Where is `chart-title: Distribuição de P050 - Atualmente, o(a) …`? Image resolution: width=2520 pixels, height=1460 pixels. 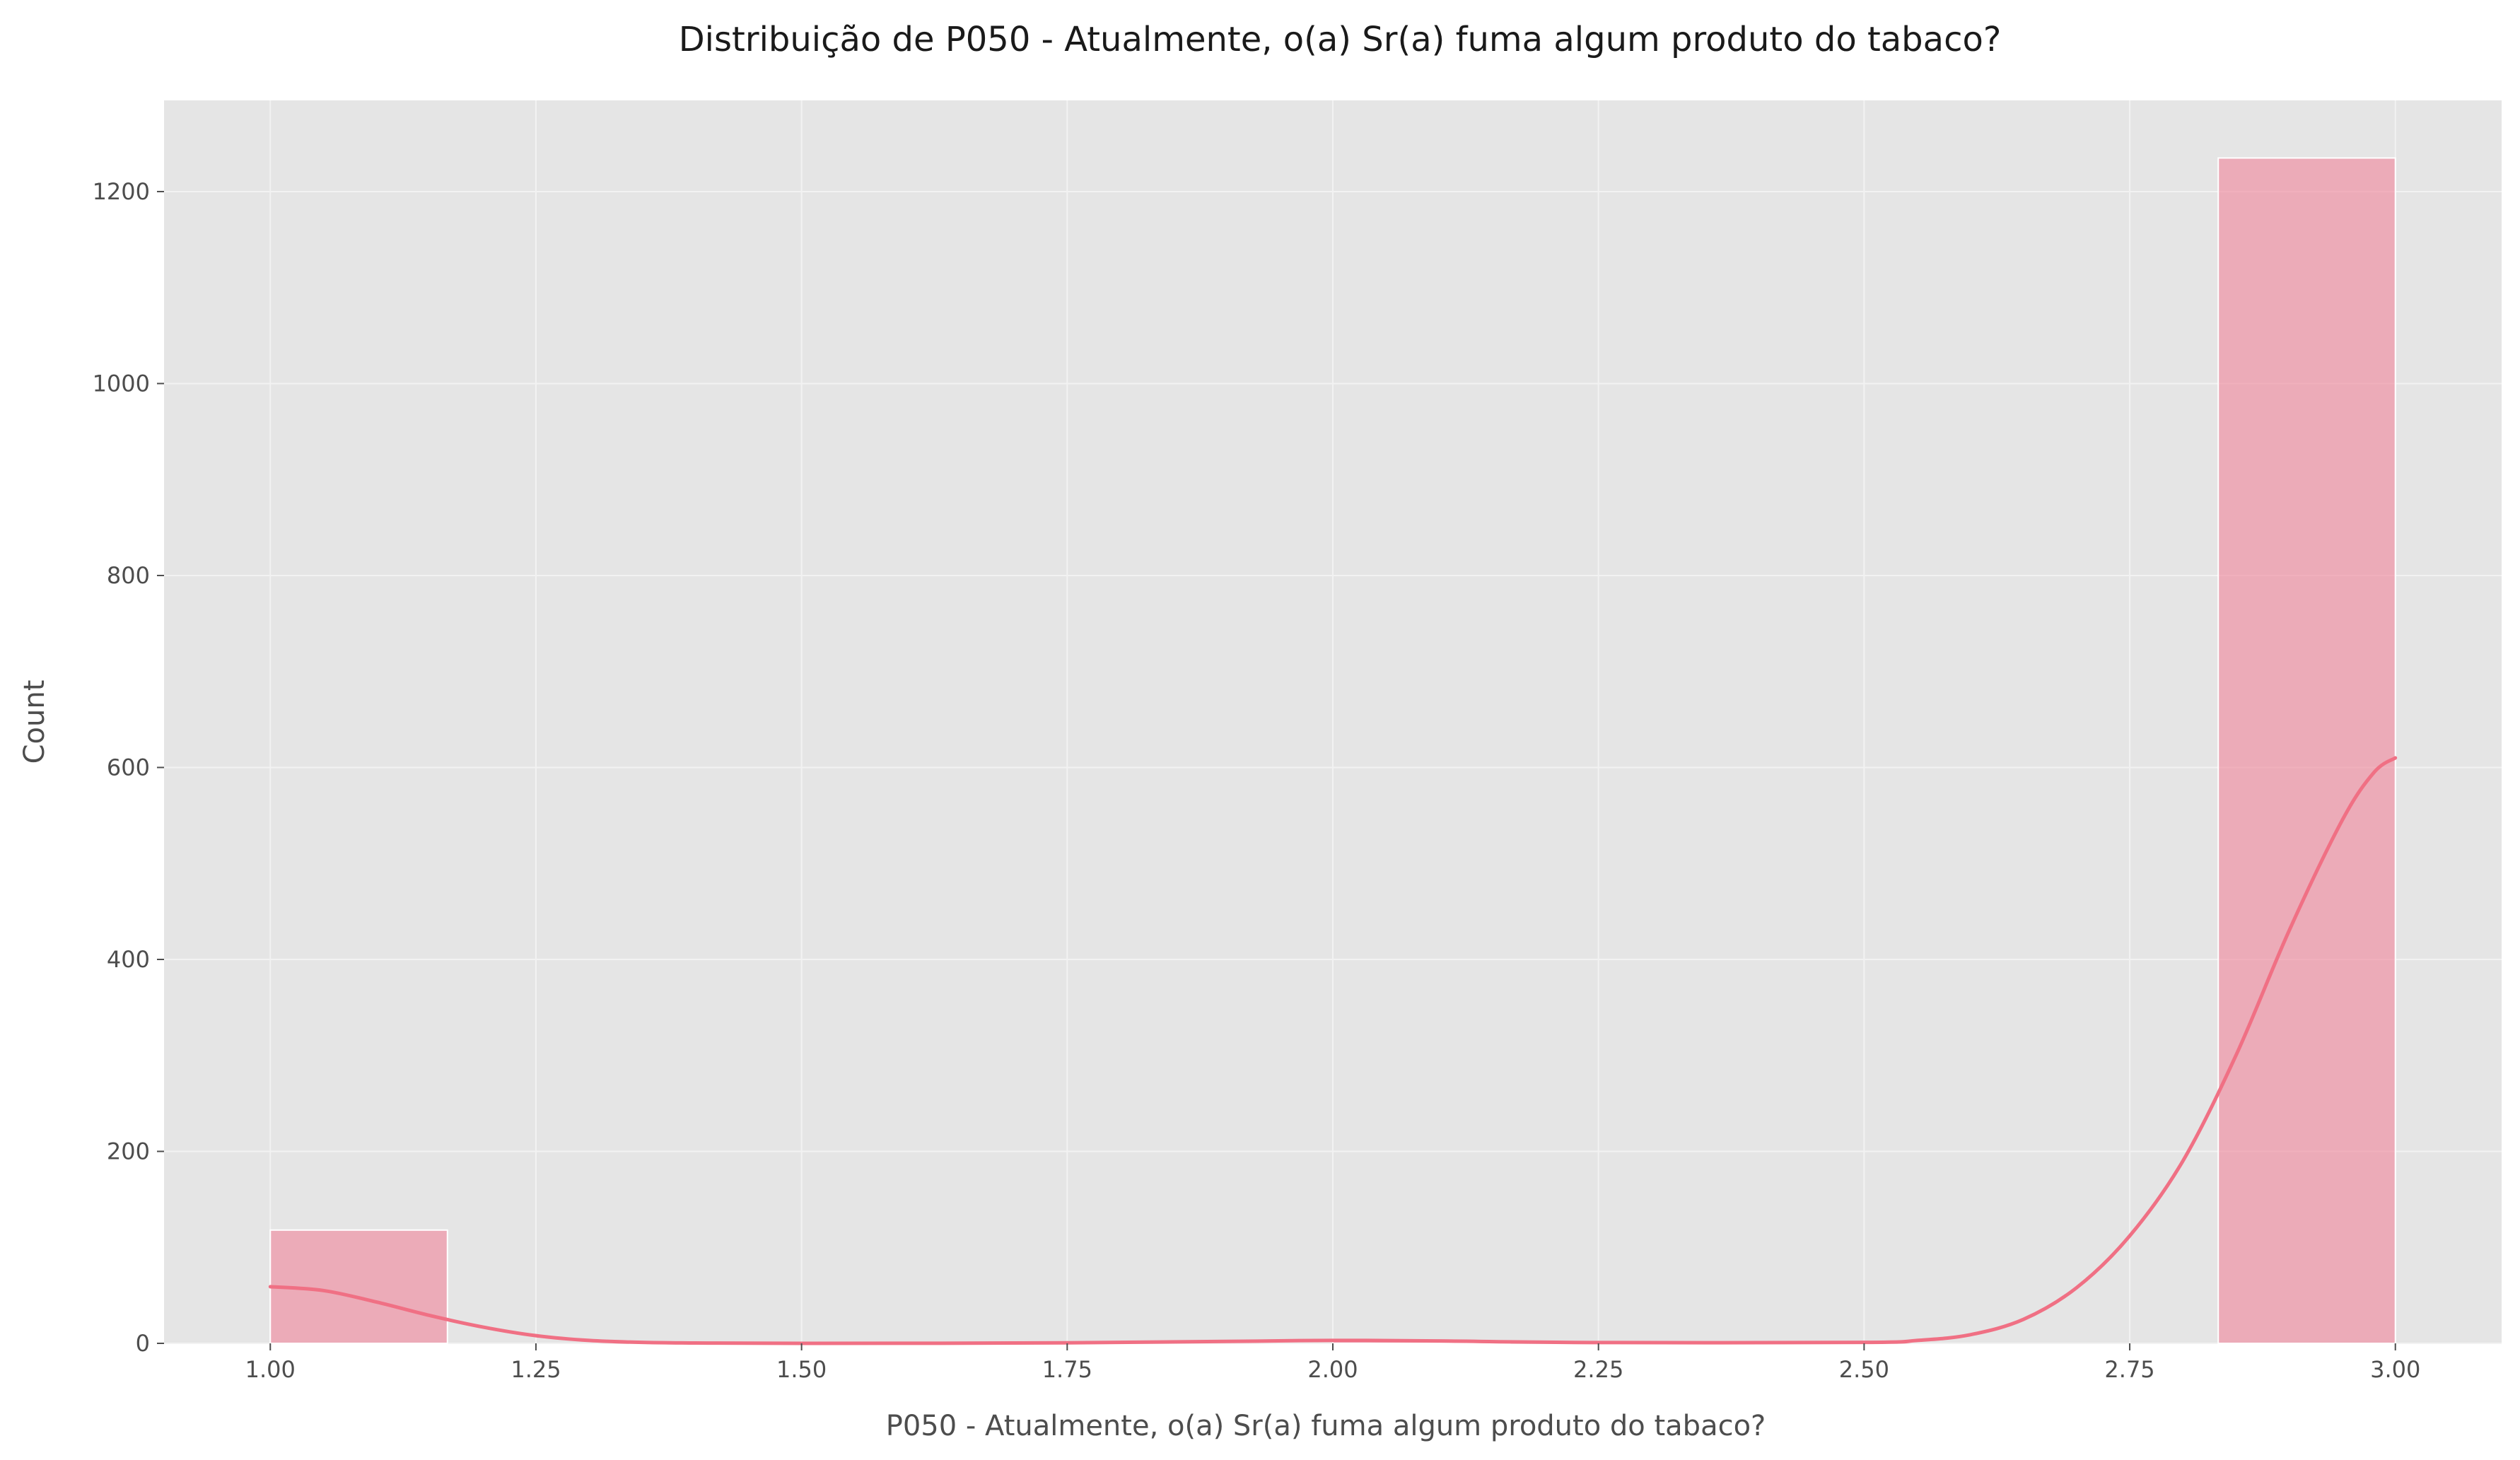 chart-title: Distribuição de P050 - Atualmente, o(a) … is located at coordinates (1340, 39).